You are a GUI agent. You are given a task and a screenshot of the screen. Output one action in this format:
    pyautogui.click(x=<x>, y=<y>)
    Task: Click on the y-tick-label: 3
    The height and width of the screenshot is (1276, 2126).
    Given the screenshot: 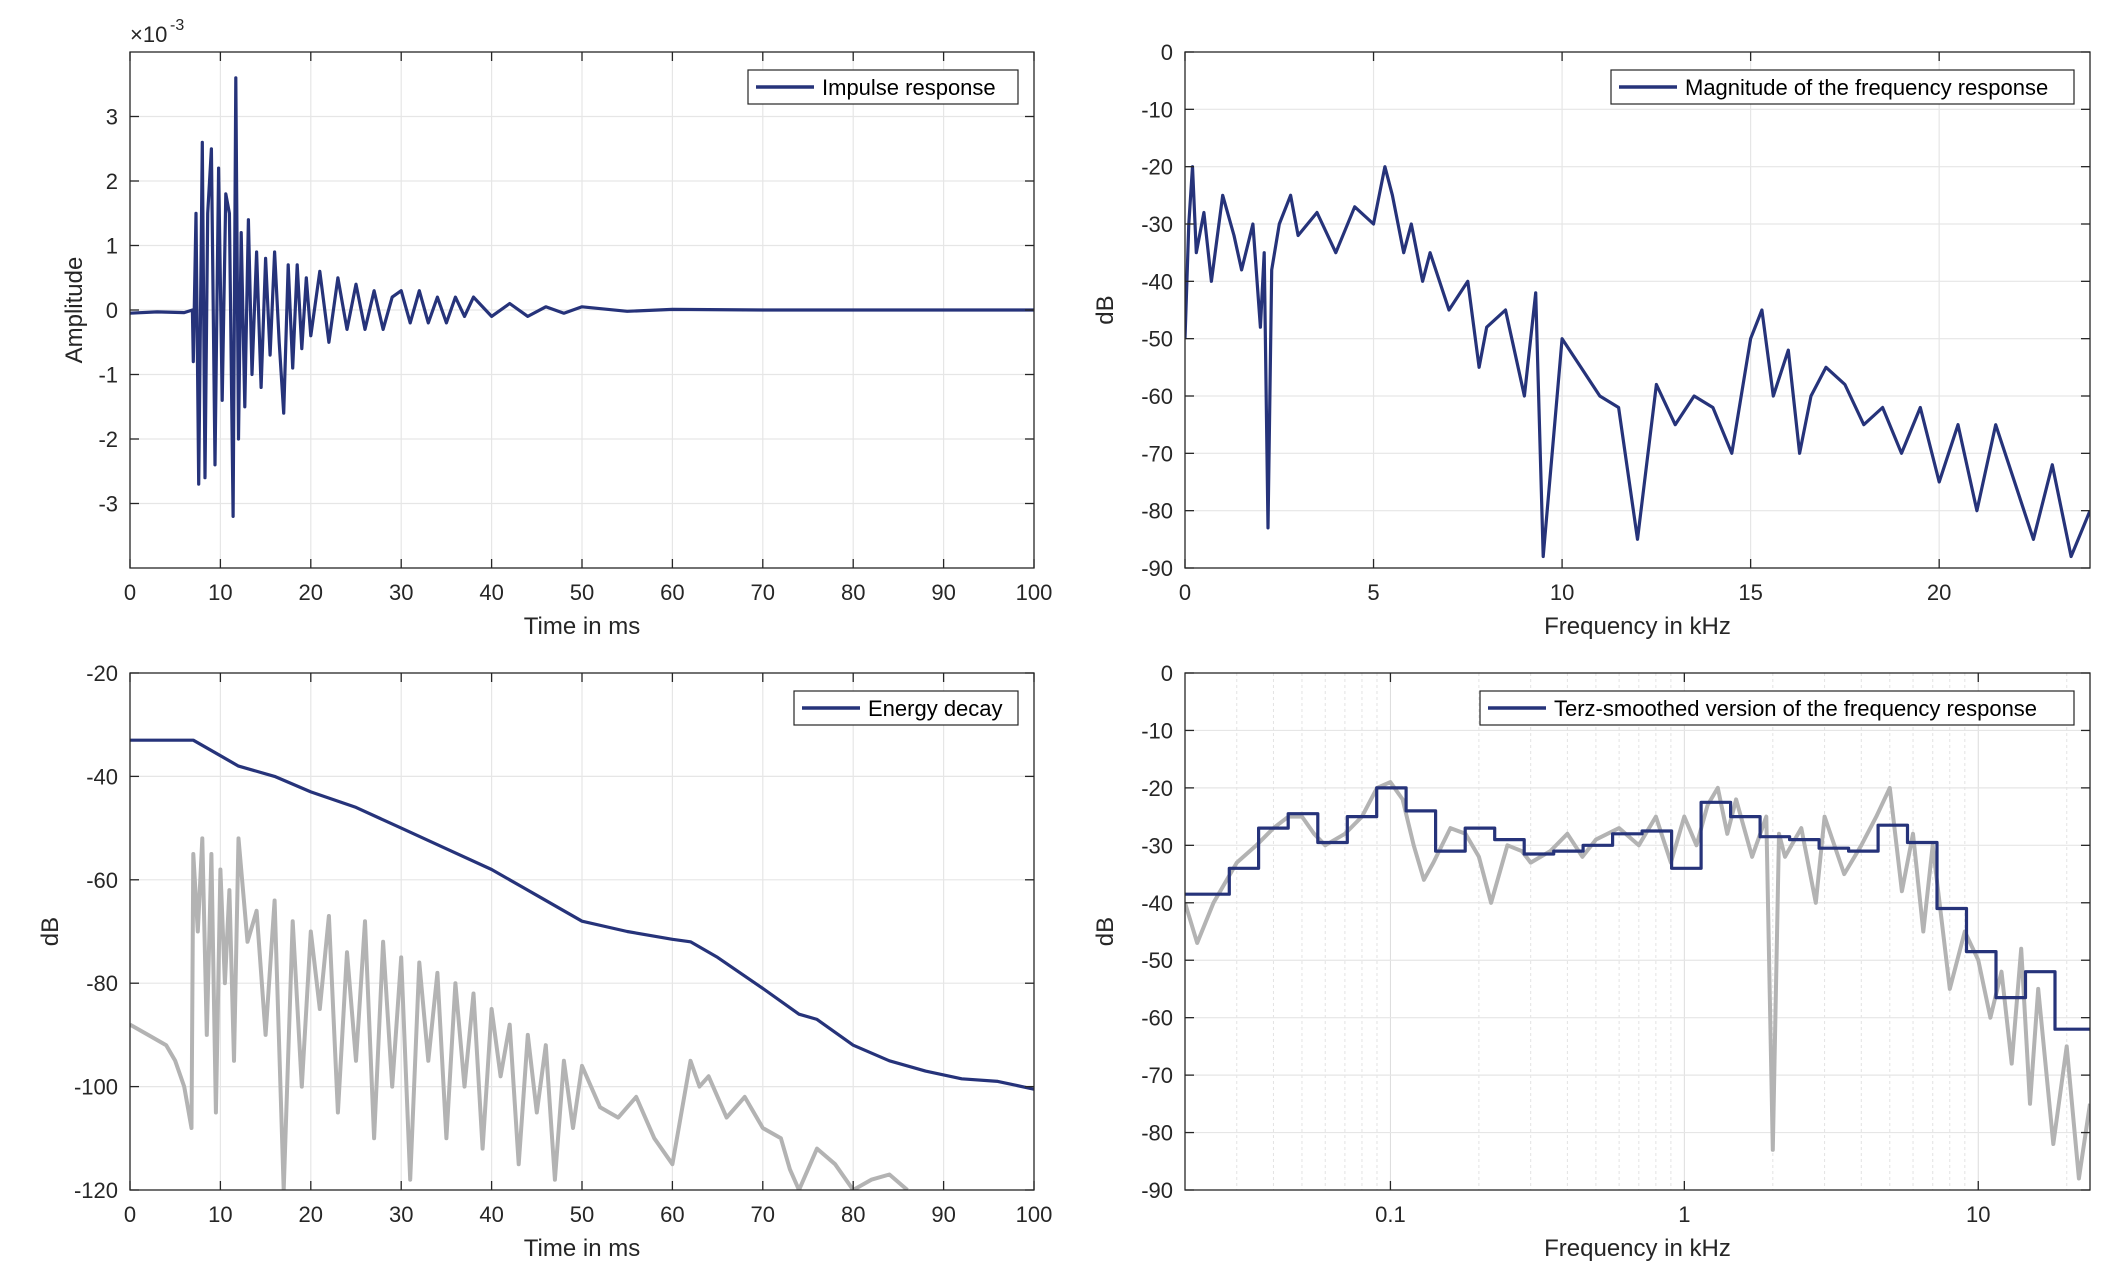 What is the action you would take?
    pyautogui.click(x=112, y=117)
    